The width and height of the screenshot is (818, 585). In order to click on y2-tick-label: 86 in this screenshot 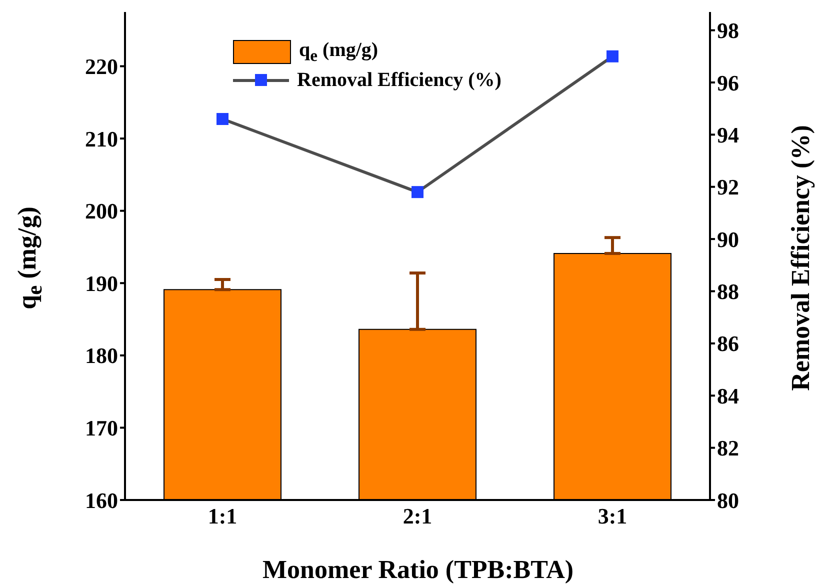, I will do `click(728, 343)`.